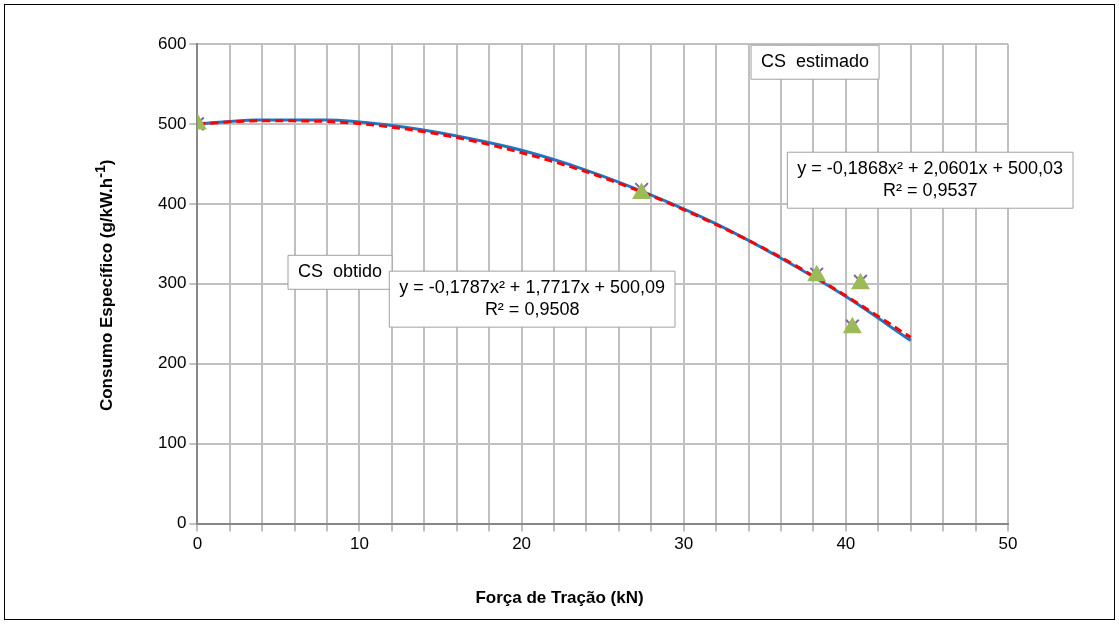 The height and width of the screenshot is (624, 1119). What do you see at coordinates (532, 298) in the screenshot?
I see `annotation: y = -0,1787x² + 1,7717x + 500,09 R² = 0,9508` at bounding box center [532, 298].